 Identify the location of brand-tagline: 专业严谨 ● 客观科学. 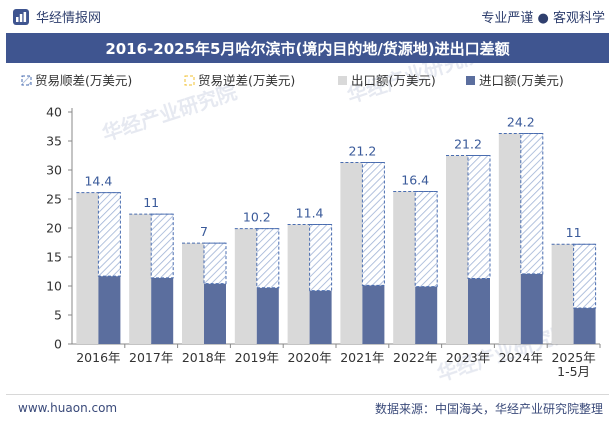
(543, 18).